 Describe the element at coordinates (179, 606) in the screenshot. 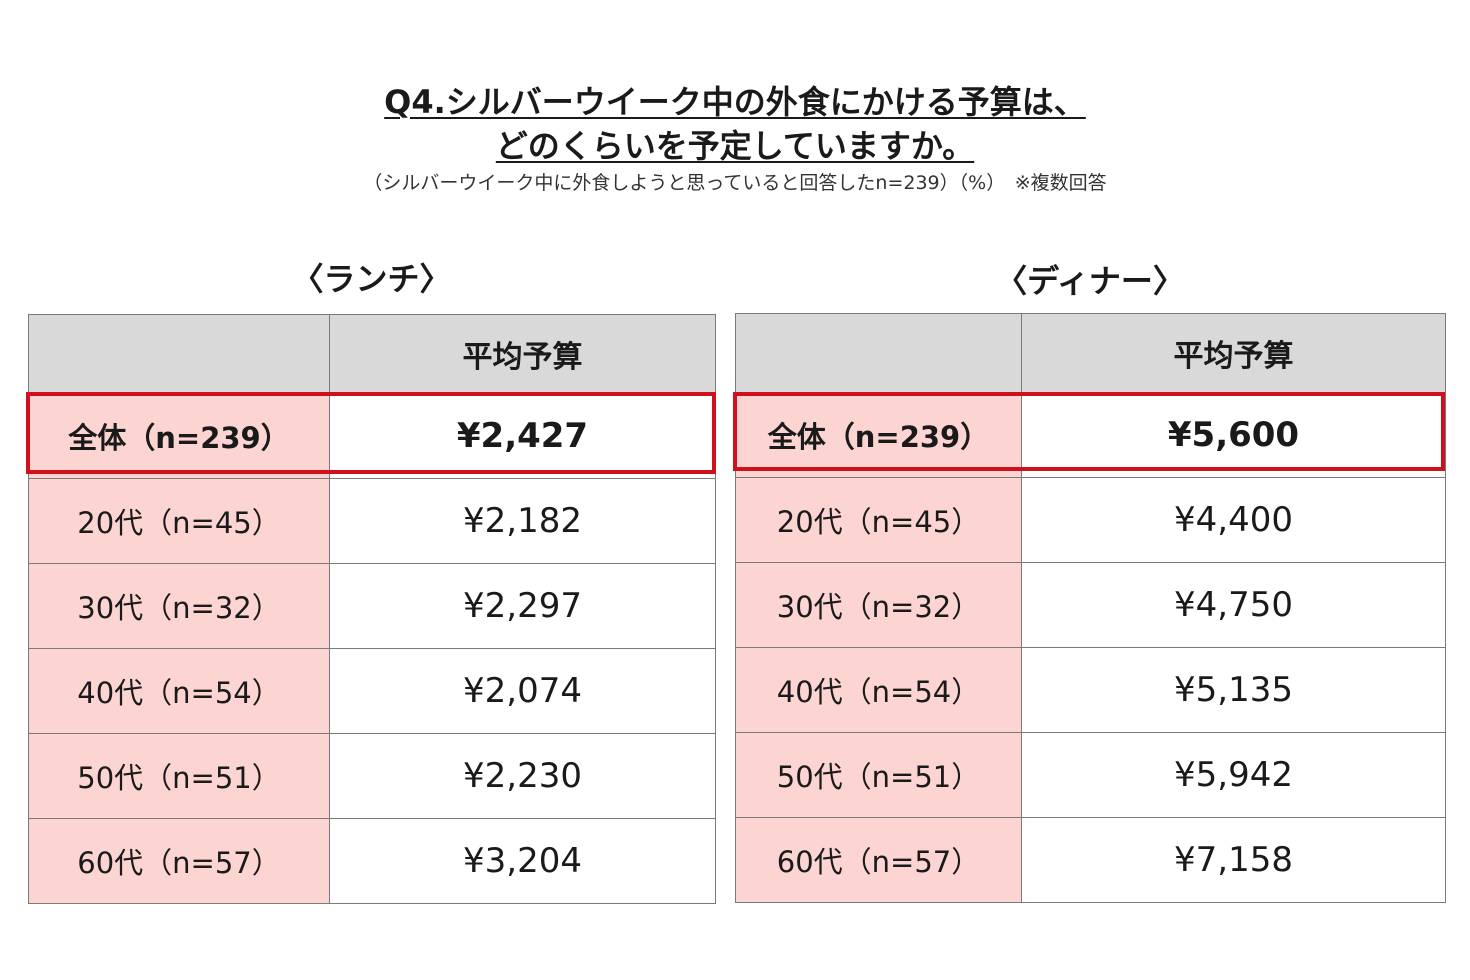

I see `lunch-row-label: 30代（n=32）` at that location.